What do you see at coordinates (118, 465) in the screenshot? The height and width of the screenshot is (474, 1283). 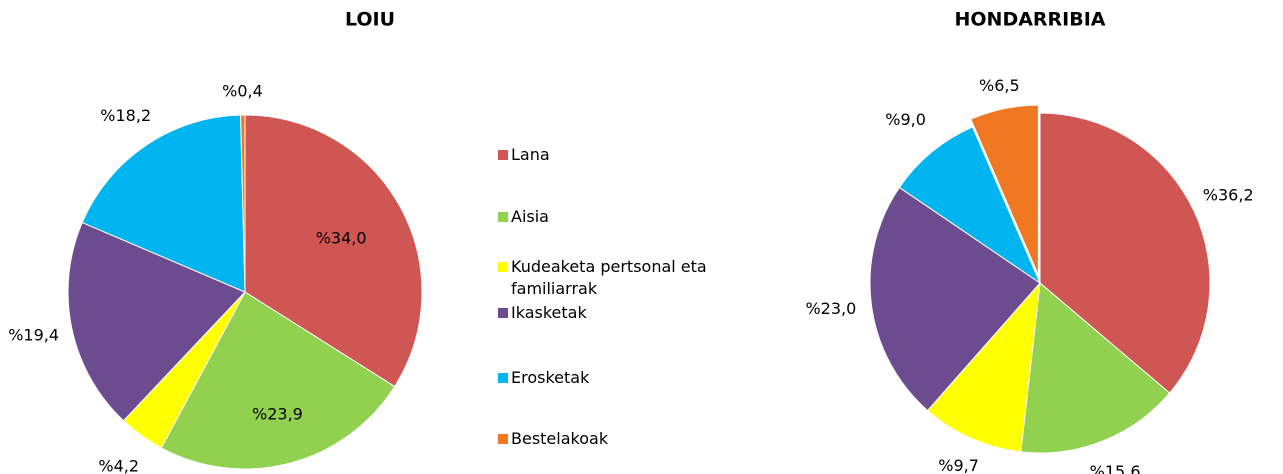 I see `data-label: %4,2` at bounding box center [118, 465].